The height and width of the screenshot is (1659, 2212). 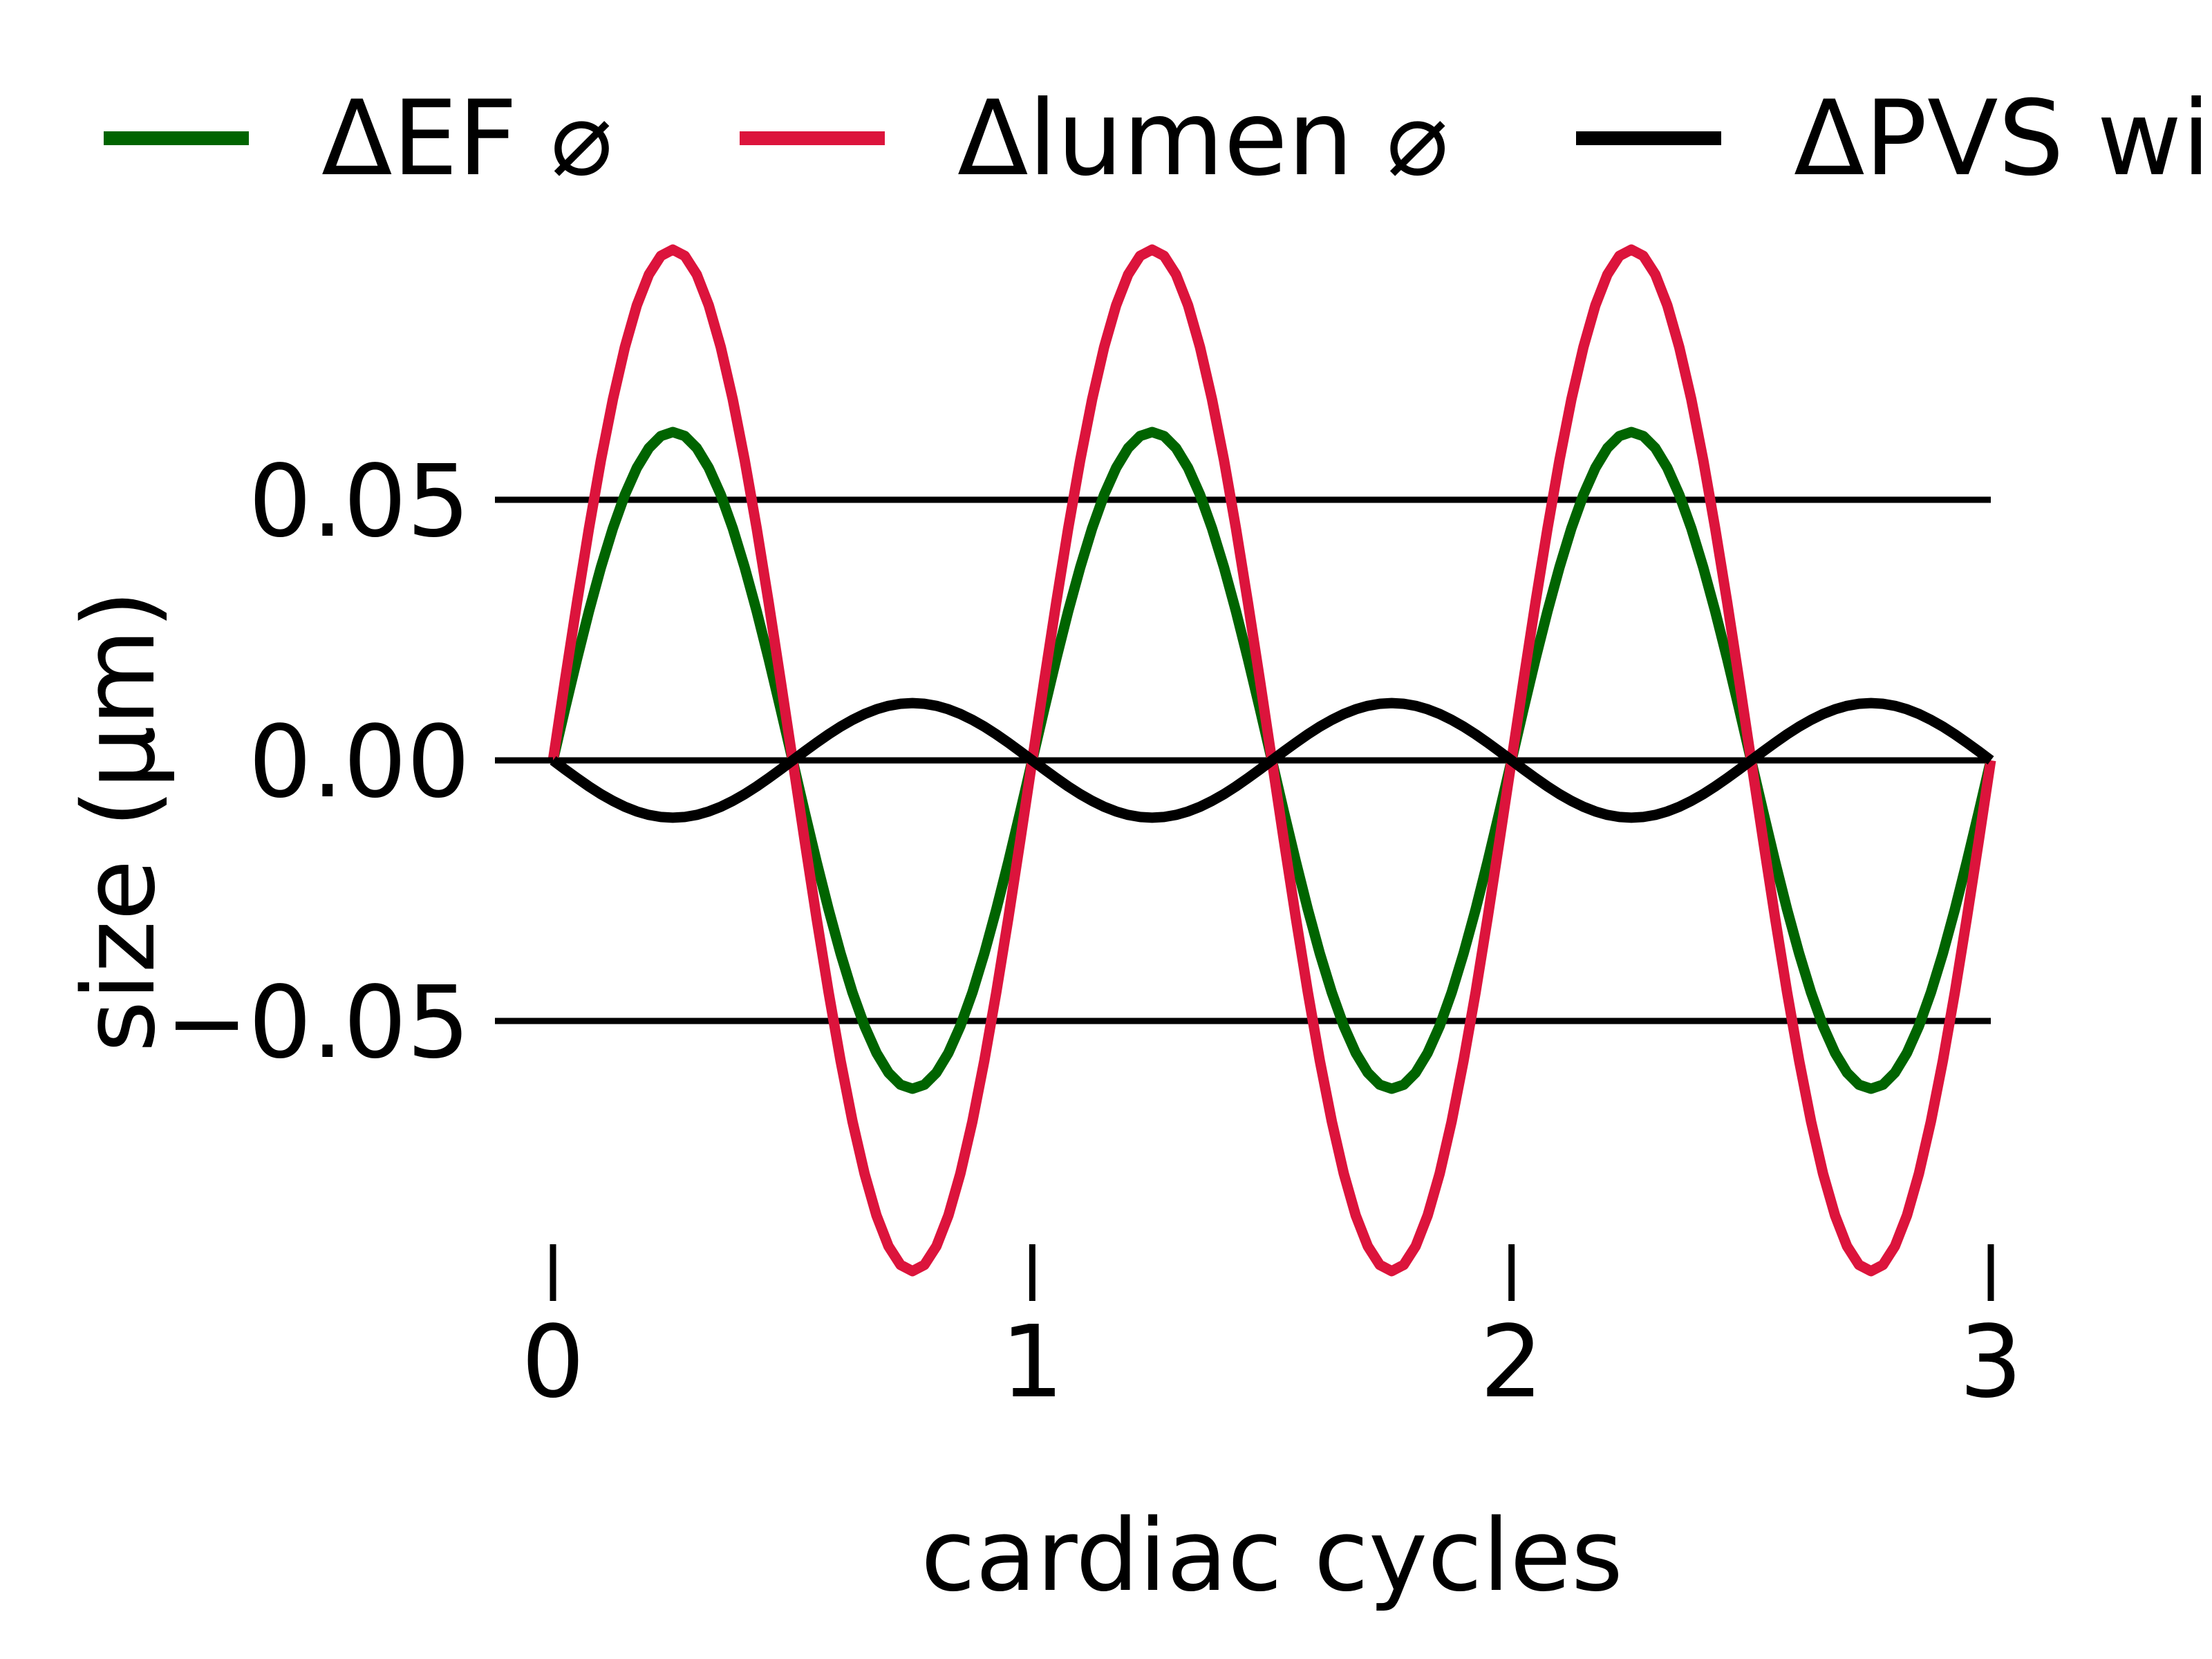 What do you see at coordinates (317, 1022) in the screenshot?
I see `y-tick-label-2: −0.05` at bounding box center [317, 1022].